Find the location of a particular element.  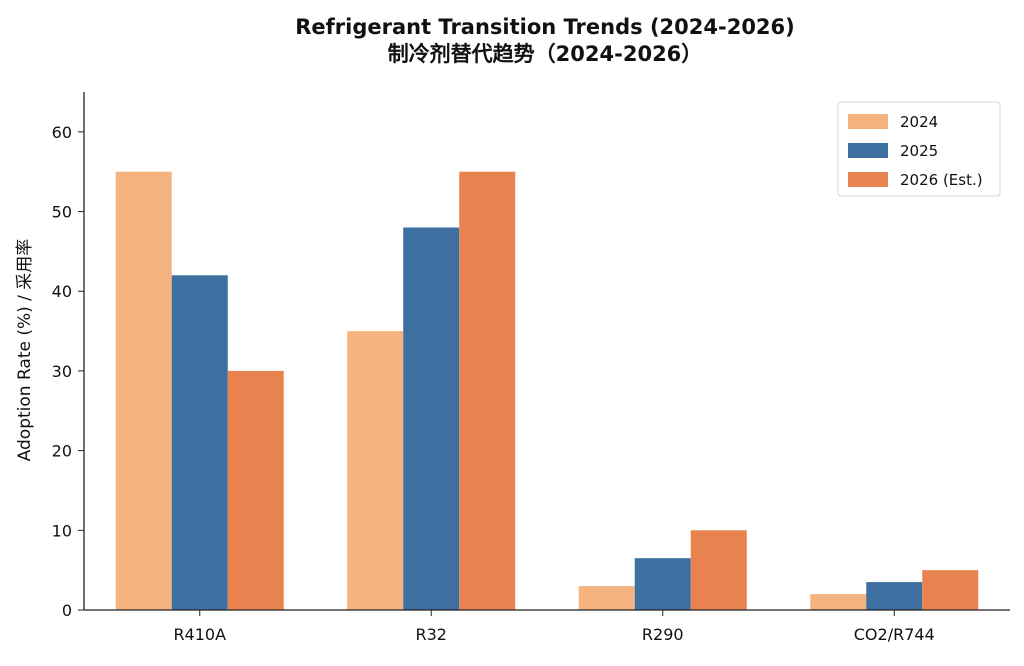

legend-label: 2026 (Est.) is located at coordinates (941, 180).